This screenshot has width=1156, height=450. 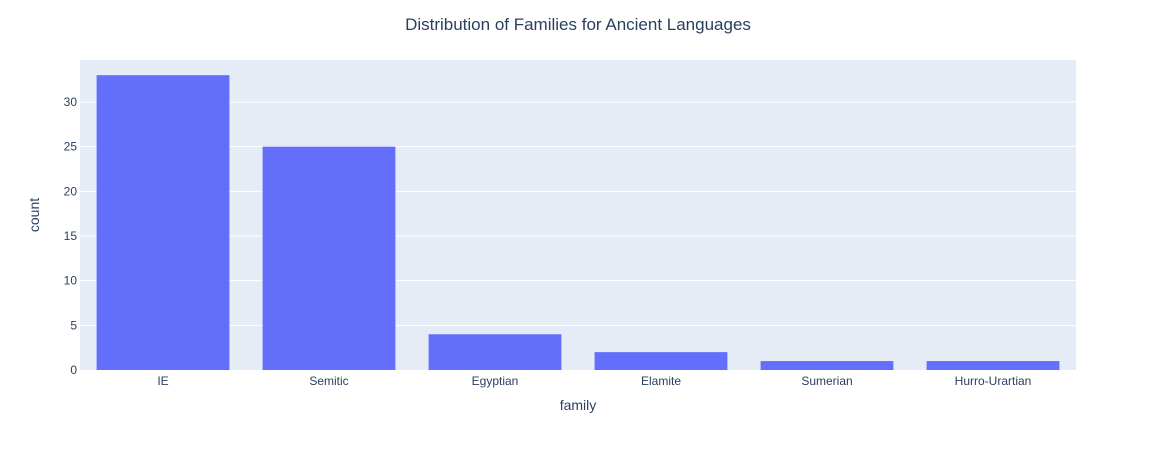 What do you see at coordinates (661, 381) in the screenshot?
I see `x-tick-label: Elamite` at bounding box center [661, 381].